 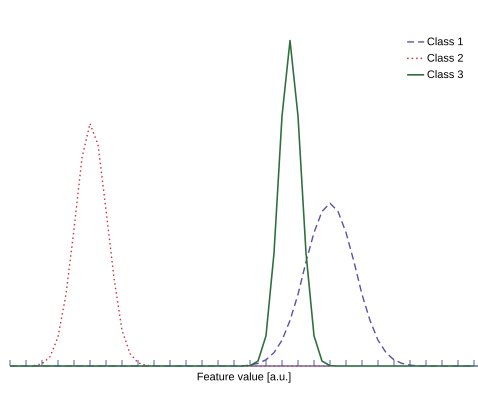 What do you see at coordinates (445, 74) in the screenshot?
I see `legend-label: Class 3` at bounding box center [445, 74].